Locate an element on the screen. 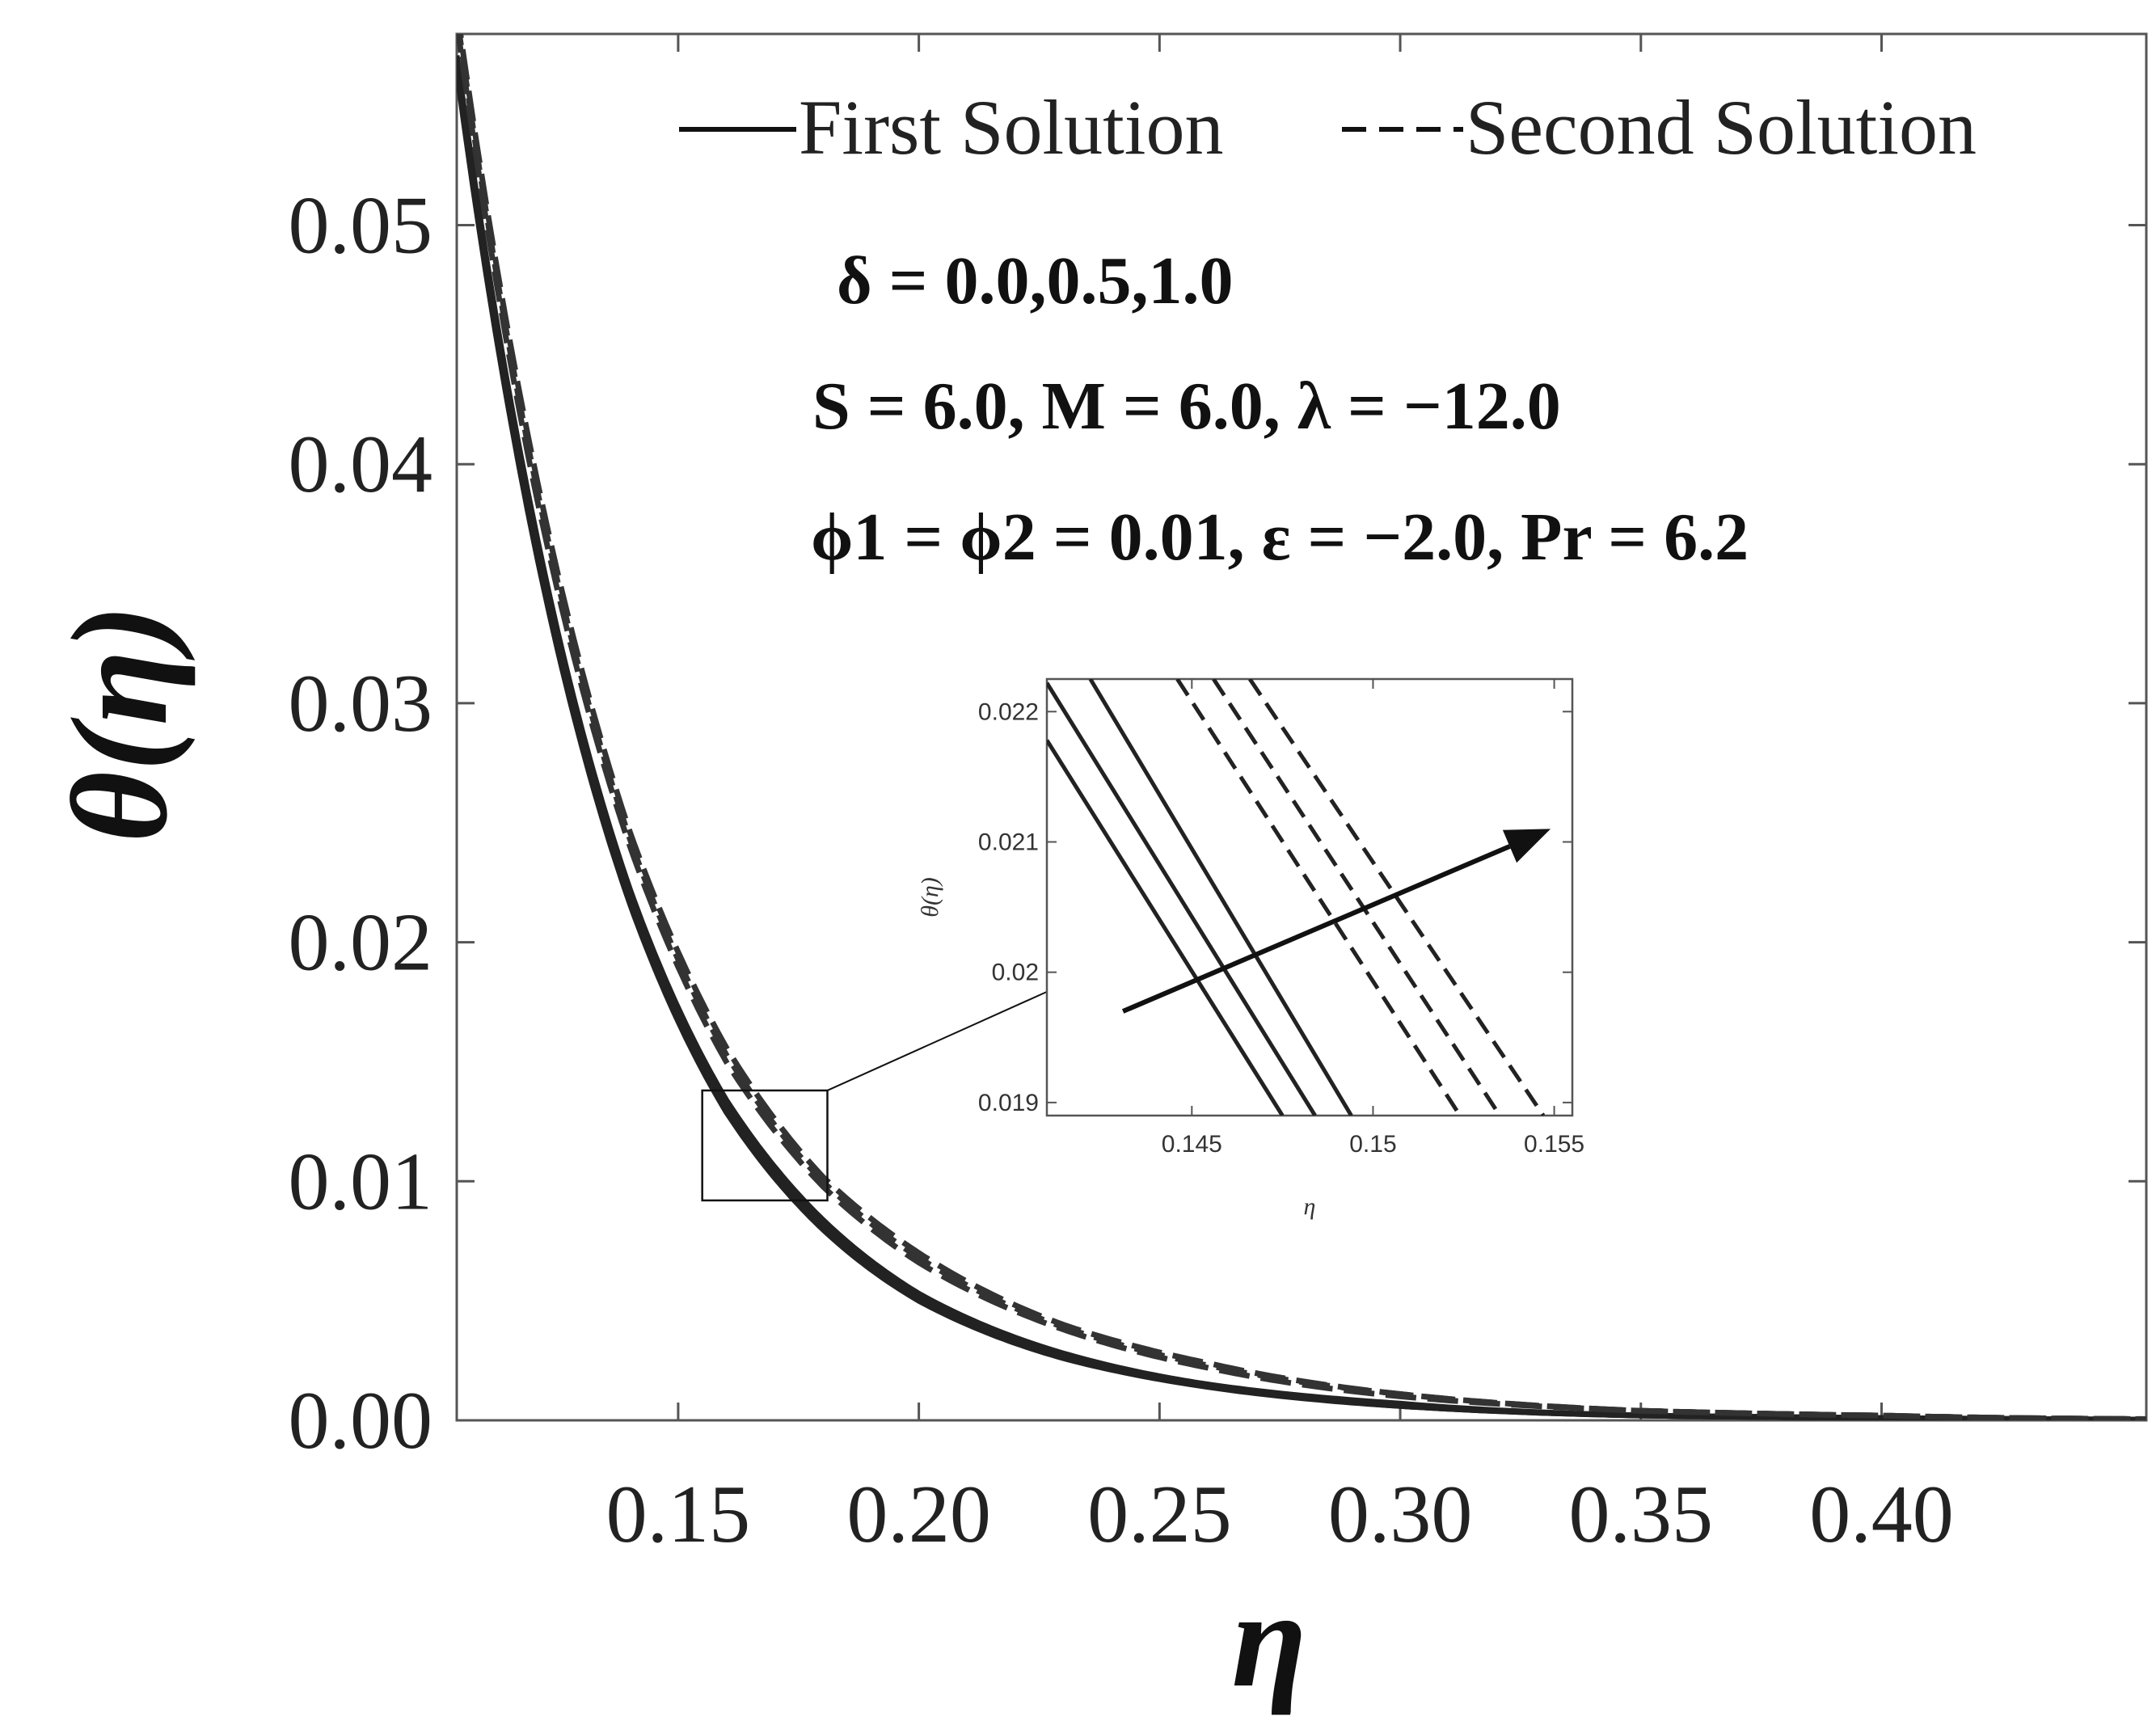 This screenshot has height=1717, width=2156. zoom-box is located at coordinates (765, 1145).